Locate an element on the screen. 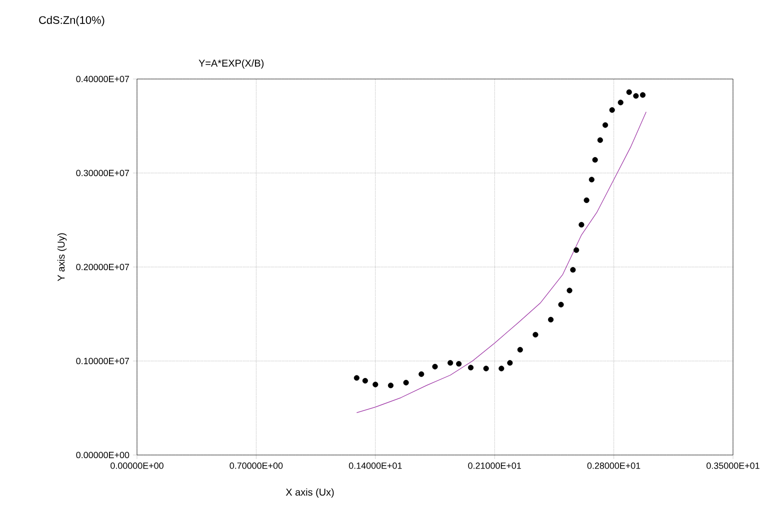 The height and width of the screenshot is (507, 772). y-tick-label: 0.10000E+07 is located at coordinates (103, 361).